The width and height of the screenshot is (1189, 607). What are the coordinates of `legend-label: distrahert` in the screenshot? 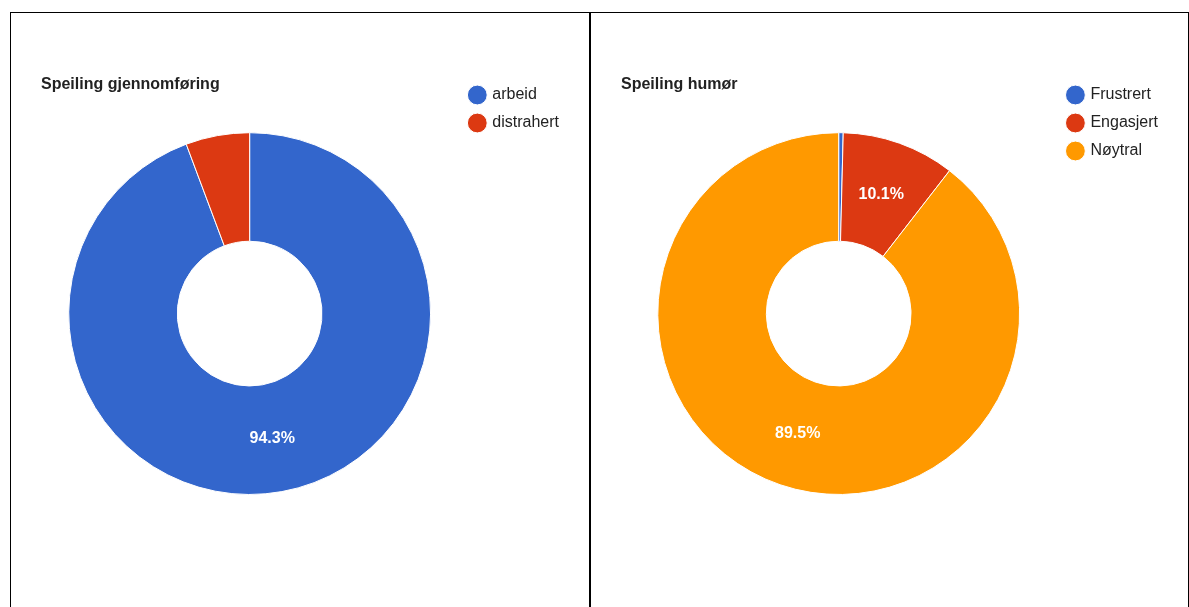 It's located at (526, 122).